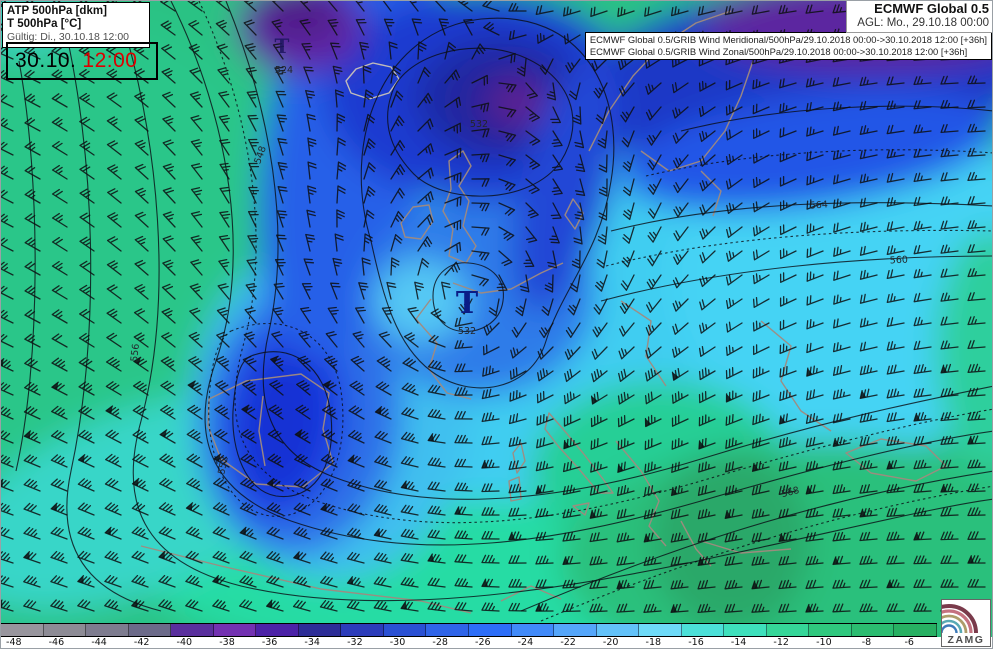  Describe the element at coordinates (110, 60) in the screenshot. I see `time-label: 12:00` at that location.